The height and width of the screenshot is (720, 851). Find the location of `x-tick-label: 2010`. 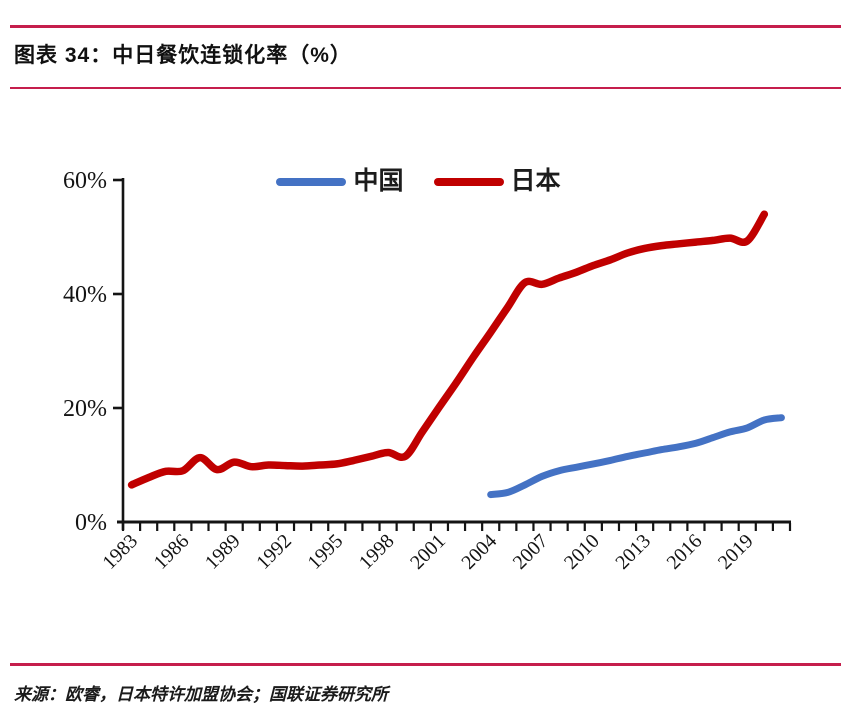

x-tick-label: 2010 is located at coordinates (582, 552).